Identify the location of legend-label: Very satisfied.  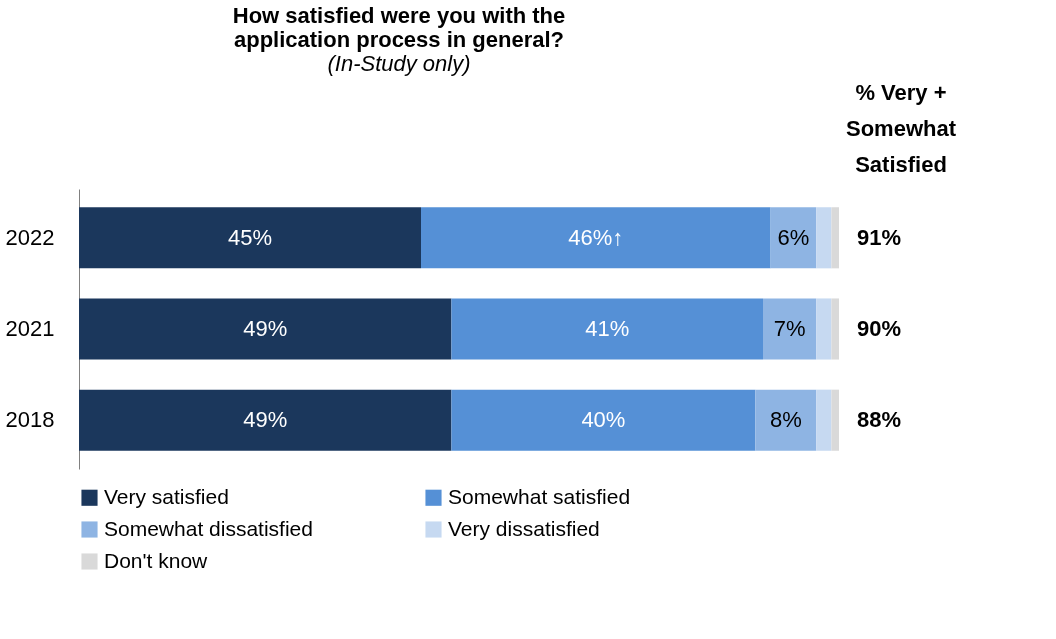
(166, 496).